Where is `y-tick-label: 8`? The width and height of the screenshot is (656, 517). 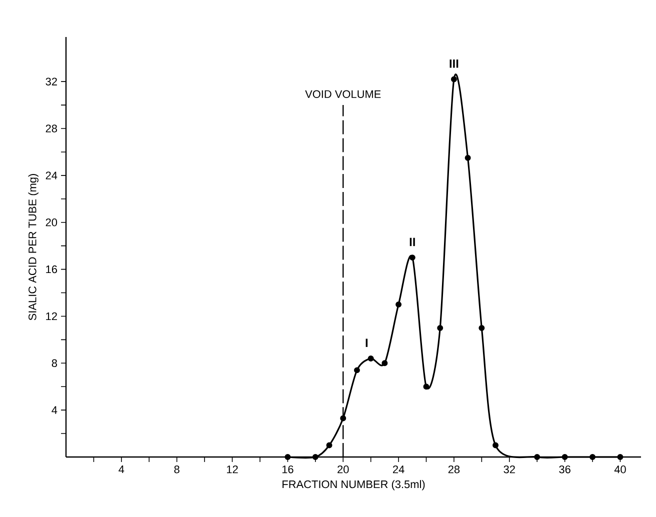
y-tick-label: 8 is located at coordinates (55, 363).